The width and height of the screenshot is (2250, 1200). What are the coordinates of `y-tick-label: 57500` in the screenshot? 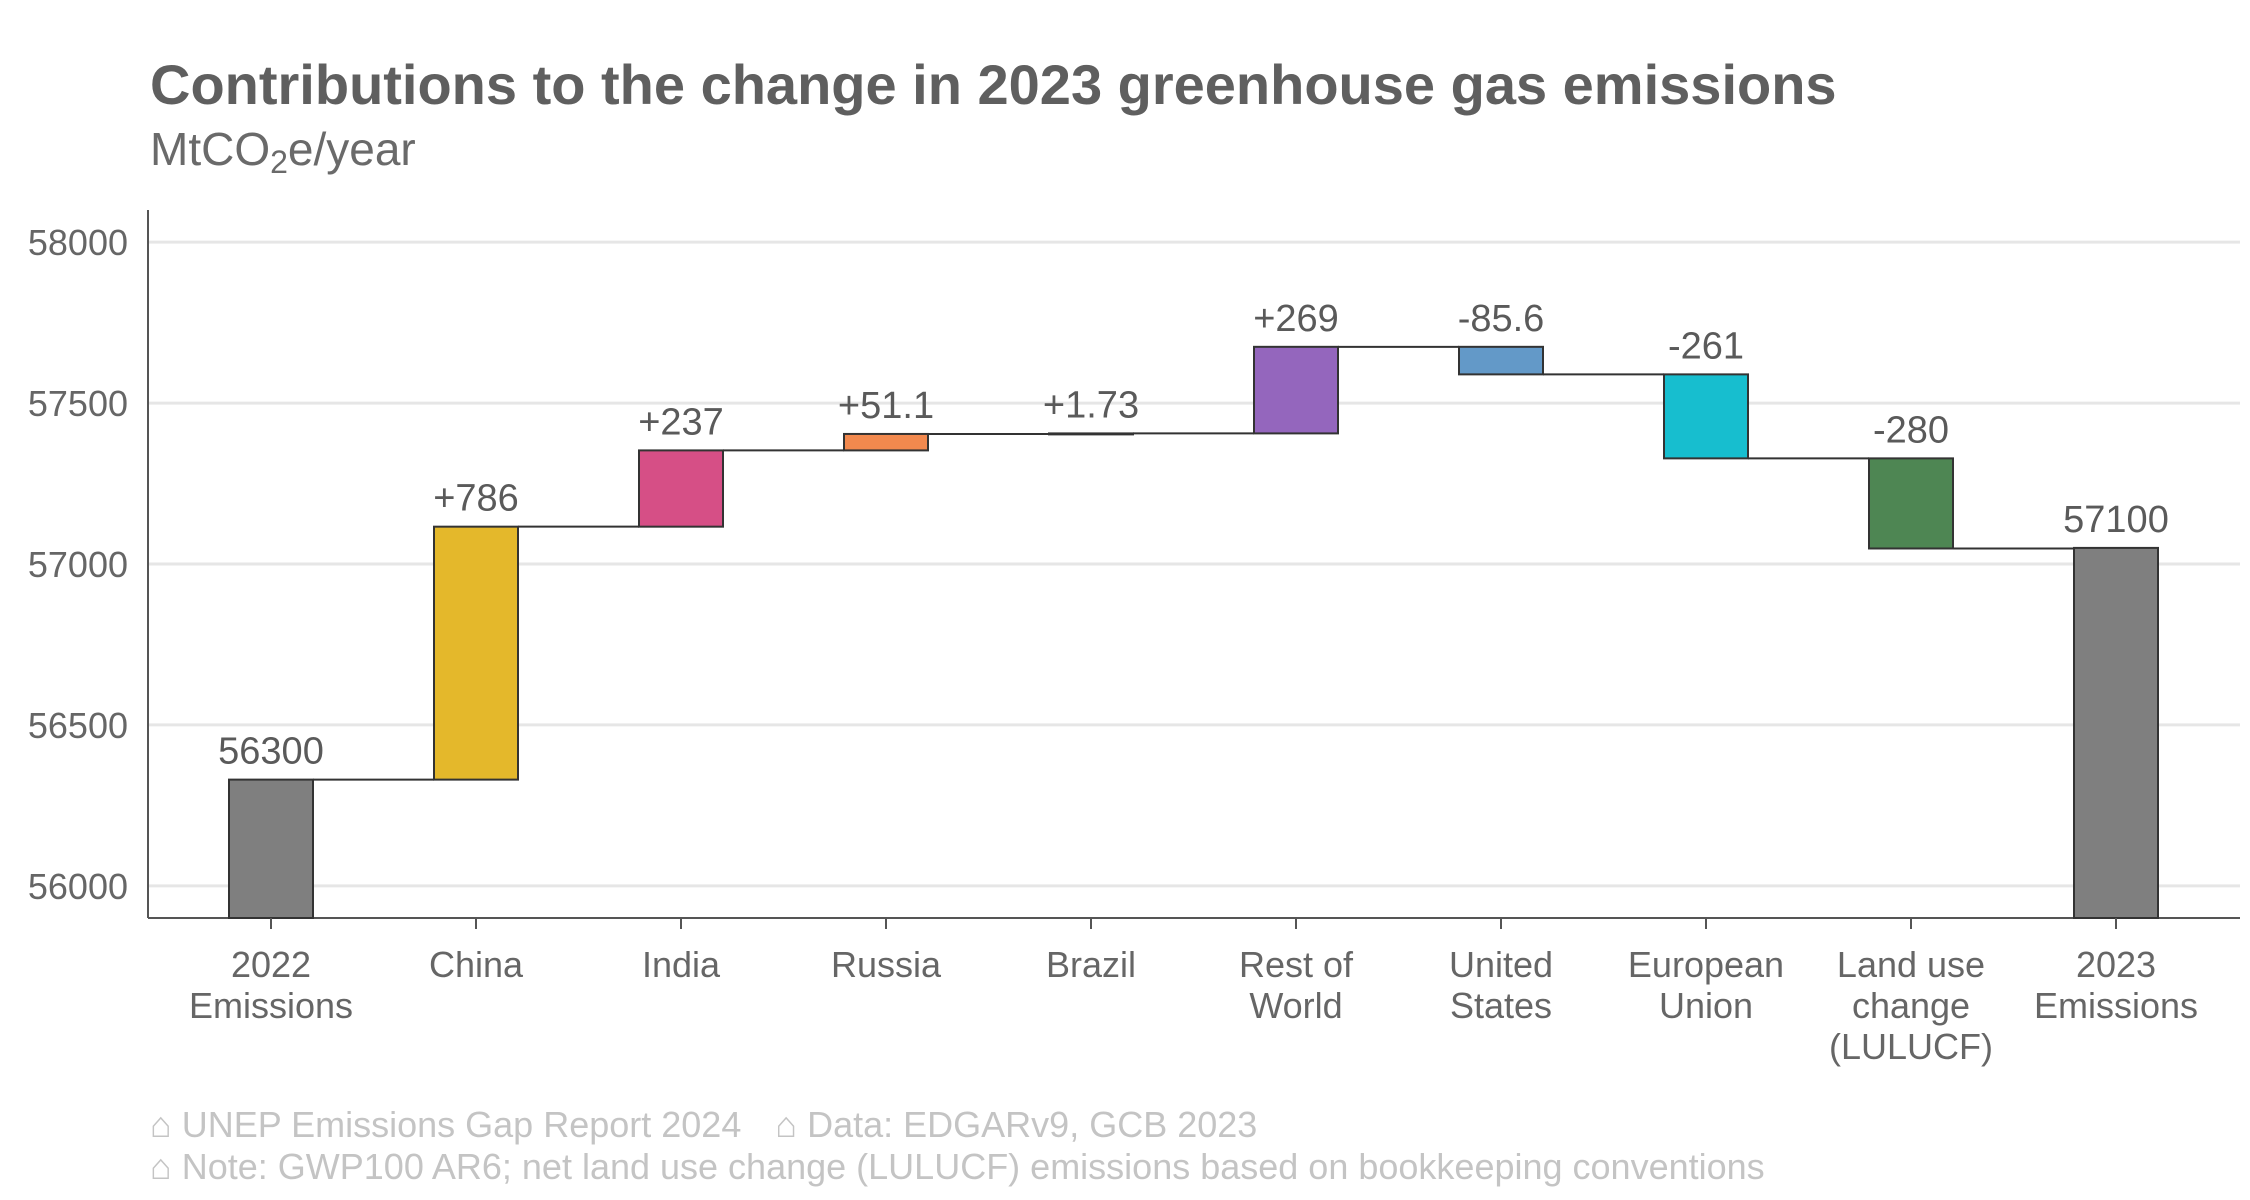 It's located at (78, 403).